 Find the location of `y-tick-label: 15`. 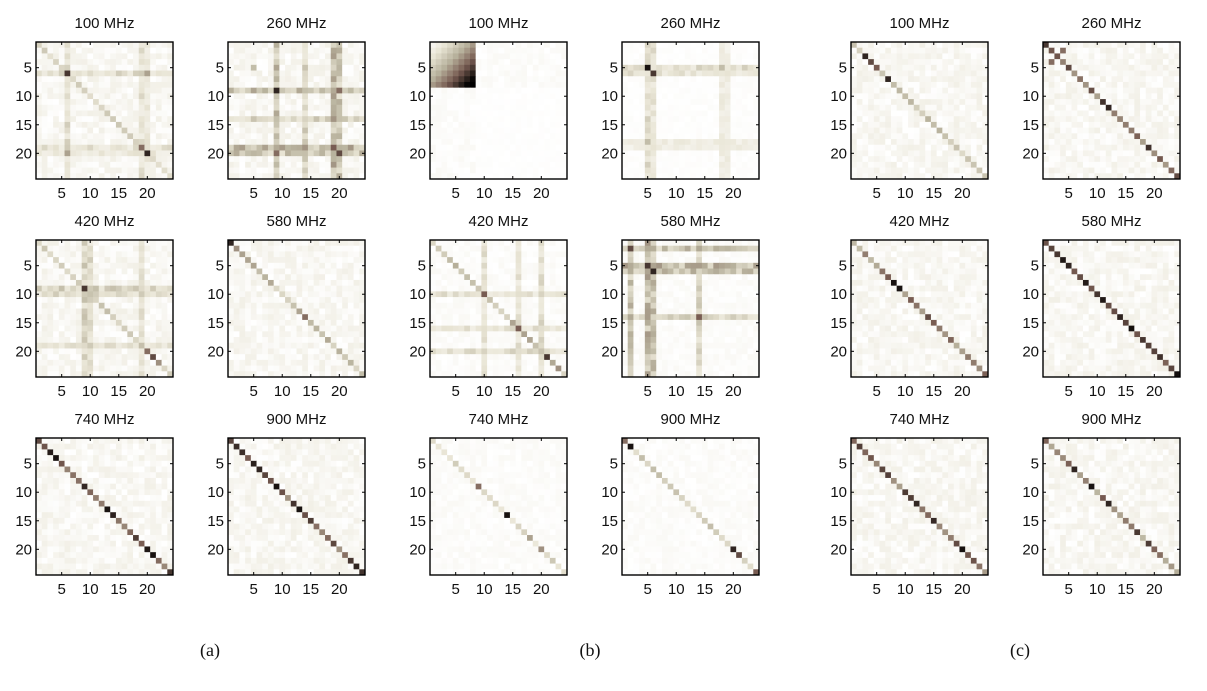

y-tick-label: 15 is located at coordinates (23, 125).